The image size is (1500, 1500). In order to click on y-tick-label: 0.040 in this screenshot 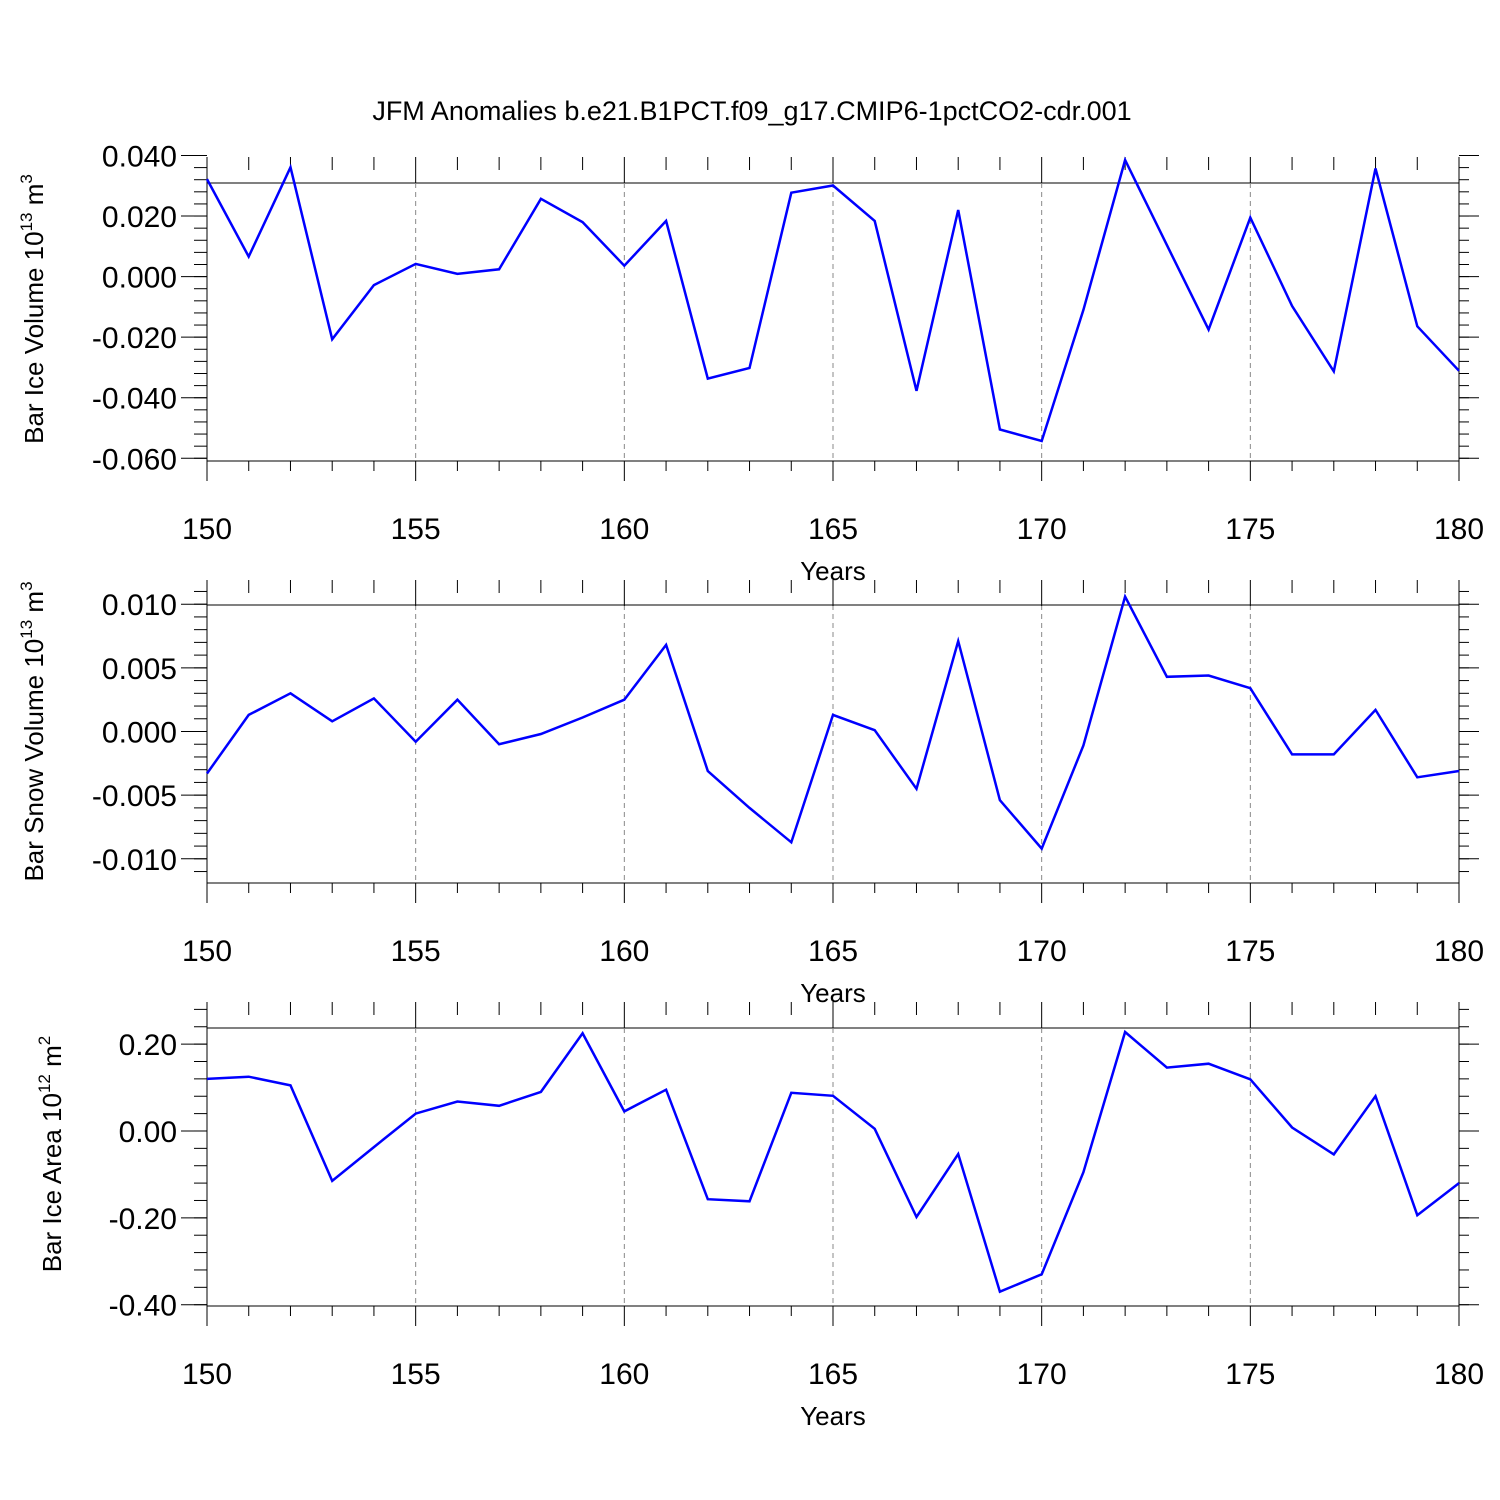, I will do `click(139, 156)`.